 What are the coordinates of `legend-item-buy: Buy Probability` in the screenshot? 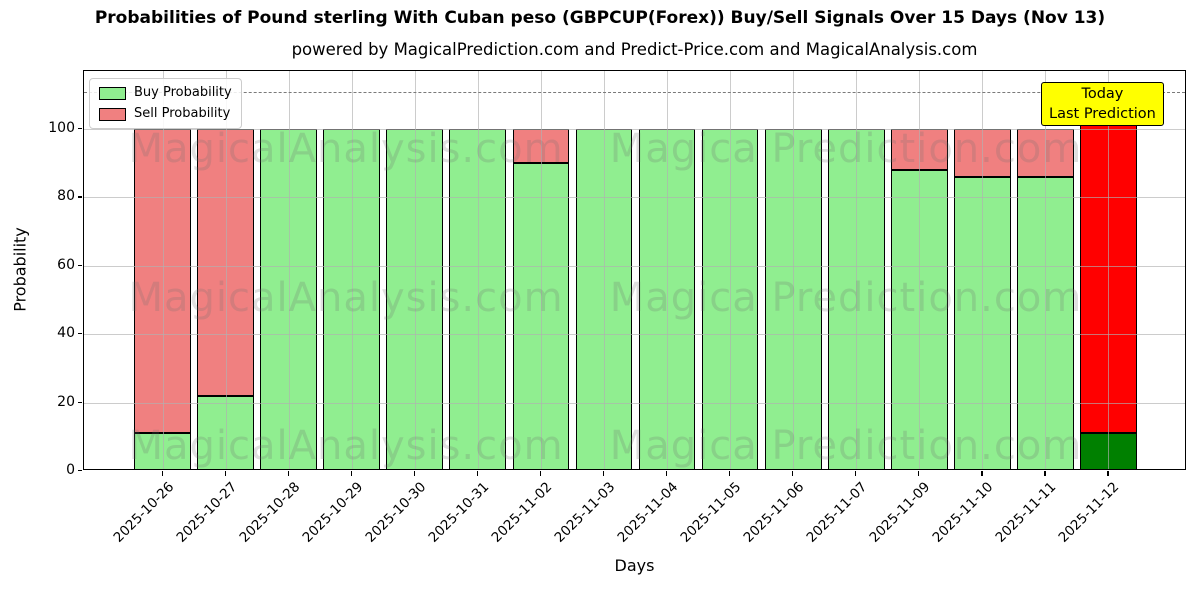 It's located at (165, 93).